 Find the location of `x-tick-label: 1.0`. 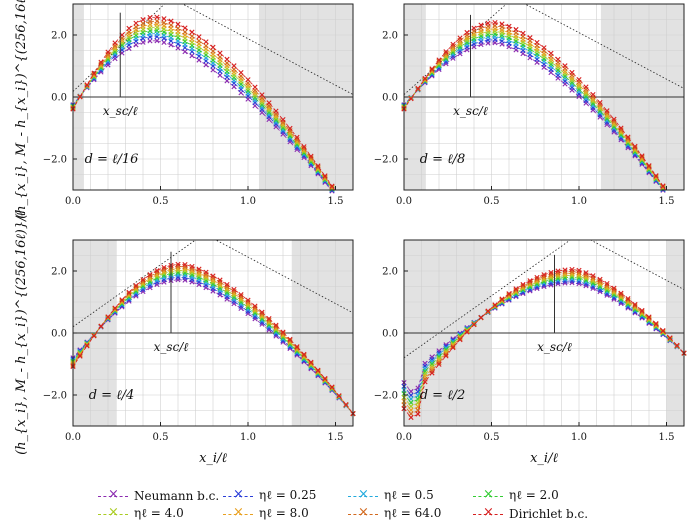

x-tick-label: 1.0 is located at coordinates (579, 201).